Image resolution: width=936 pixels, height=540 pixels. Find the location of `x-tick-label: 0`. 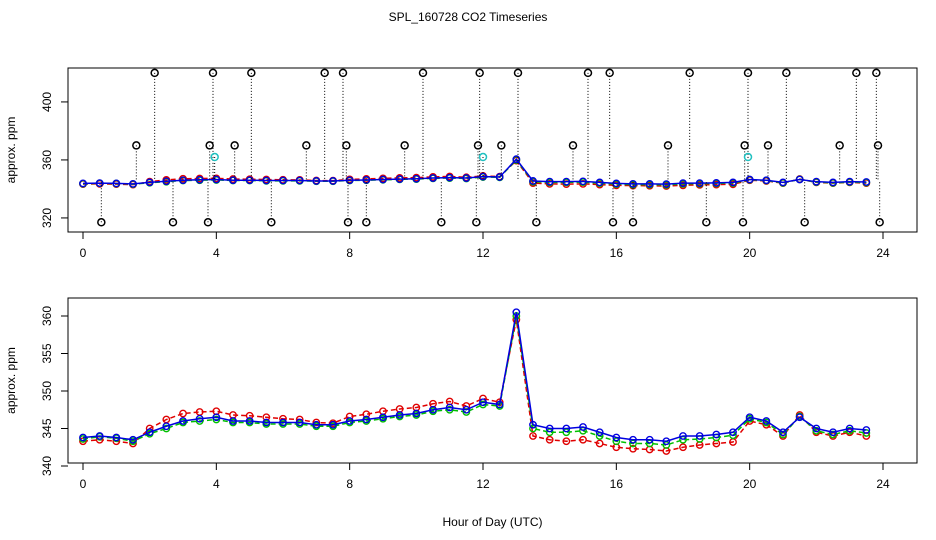

x-tick-label: 0 is located at coordinates (83, 253).